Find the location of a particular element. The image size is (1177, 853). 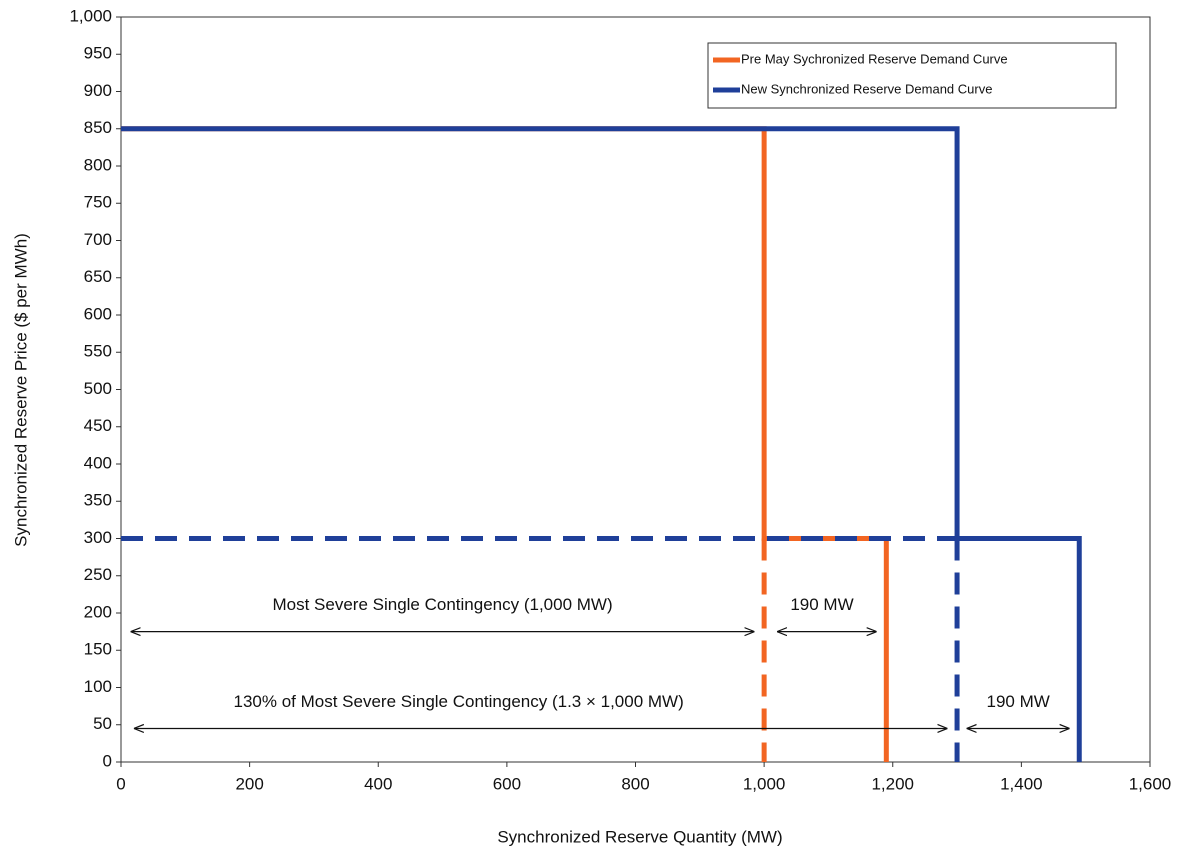

x-axis-title: Synchronized Reserve Quantity (MW) is located at coordinates (639, 836).